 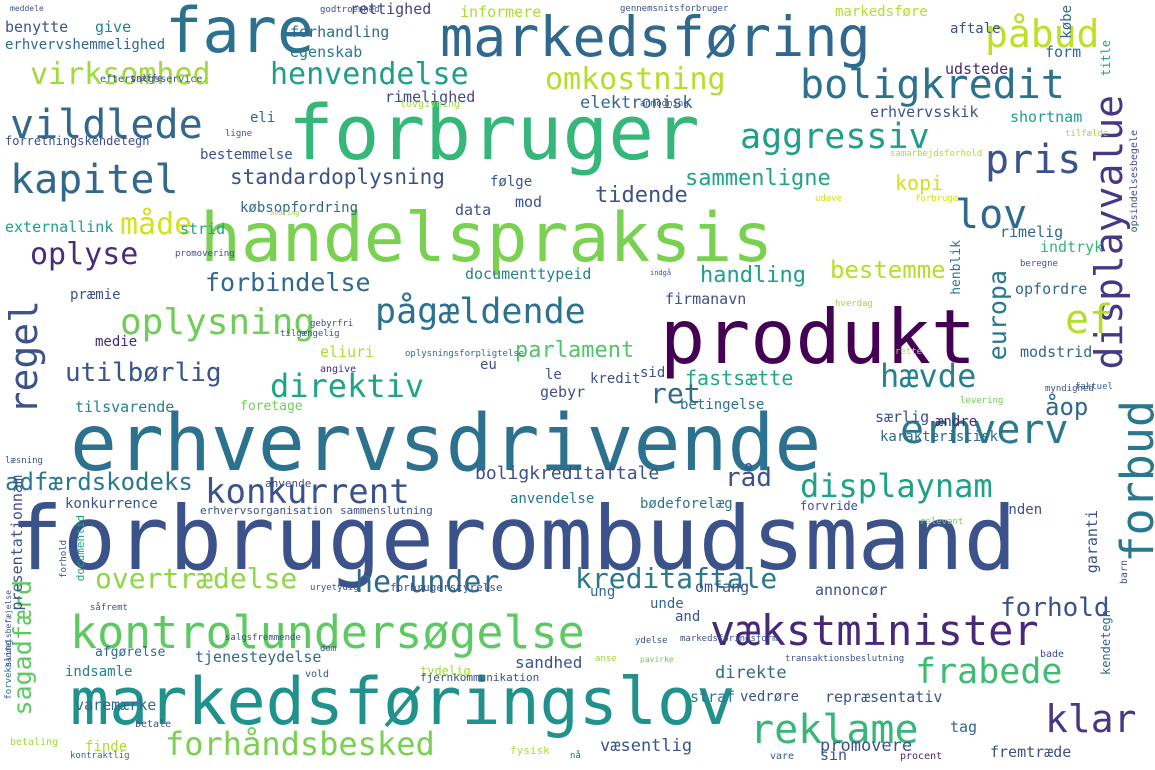 What do you see at coordinates (64, 559) in the screenshot?
I see `cloud-word: forhold` at bounding box center [64, 559].